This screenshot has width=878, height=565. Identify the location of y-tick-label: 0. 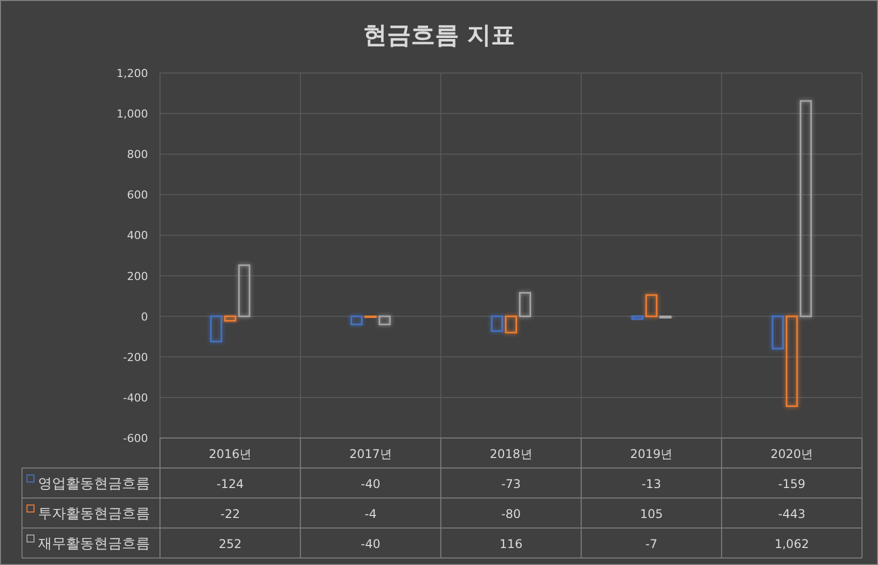
(144, 317).